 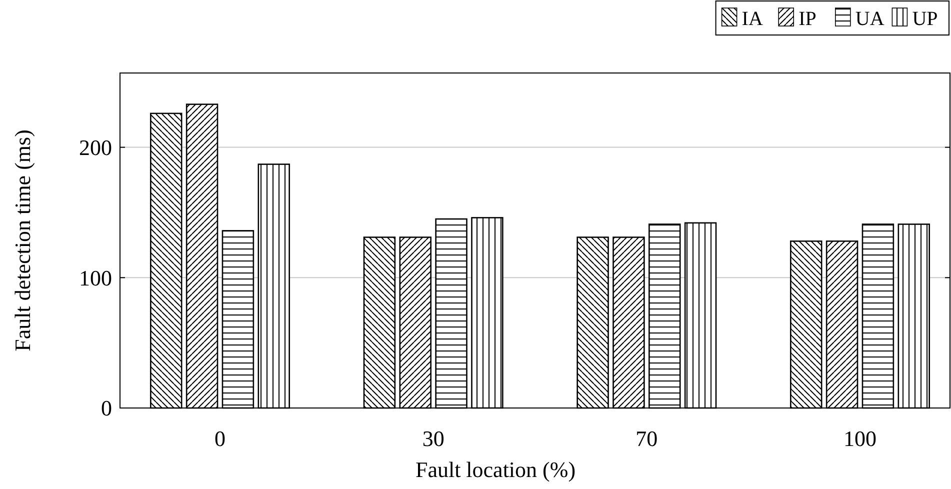 I want to click on y-tick-label: 0, so click(x=106, y=408).